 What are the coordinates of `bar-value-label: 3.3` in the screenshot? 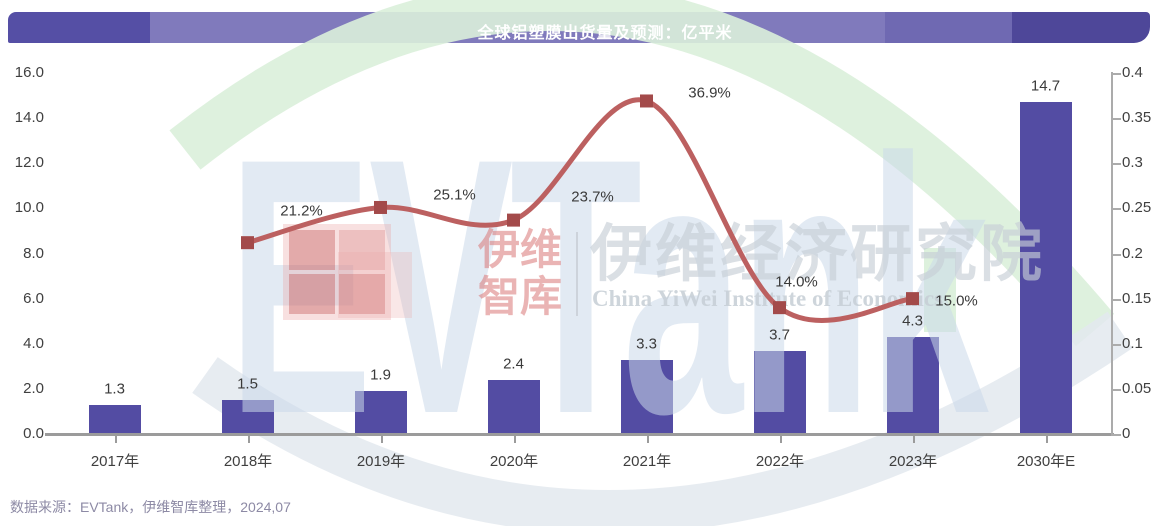 It's located at (646, 344).